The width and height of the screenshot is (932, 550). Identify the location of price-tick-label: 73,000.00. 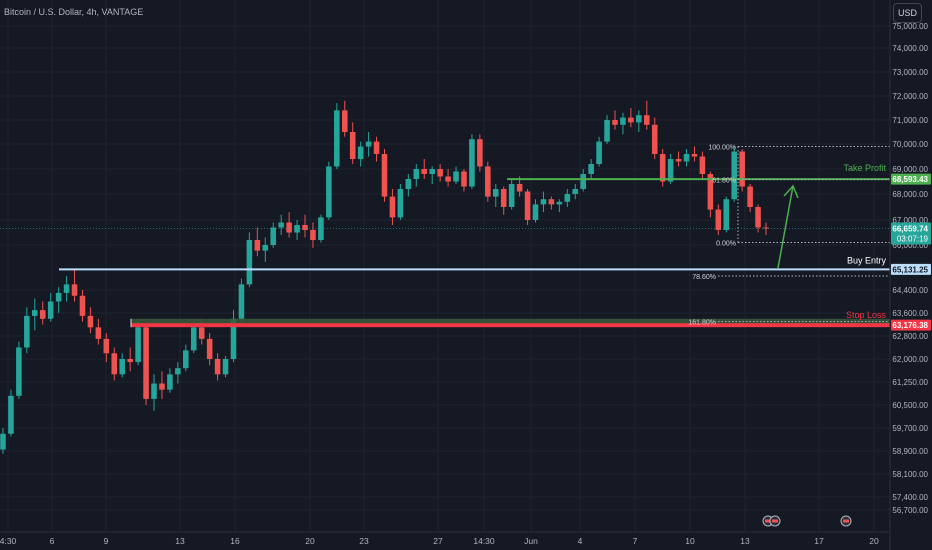
(910, 72).